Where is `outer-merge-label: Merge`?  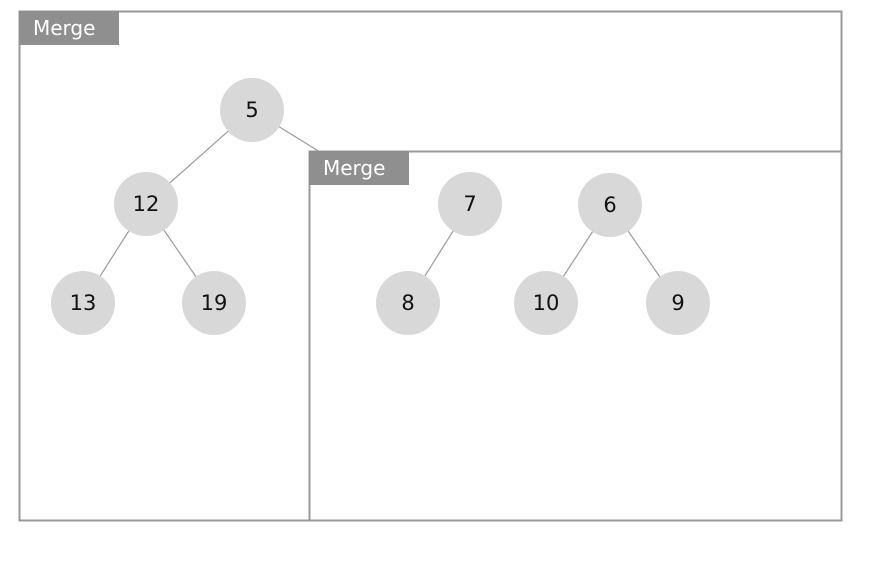
outer-merge-label: Merge is located at coordinates (64, 28).